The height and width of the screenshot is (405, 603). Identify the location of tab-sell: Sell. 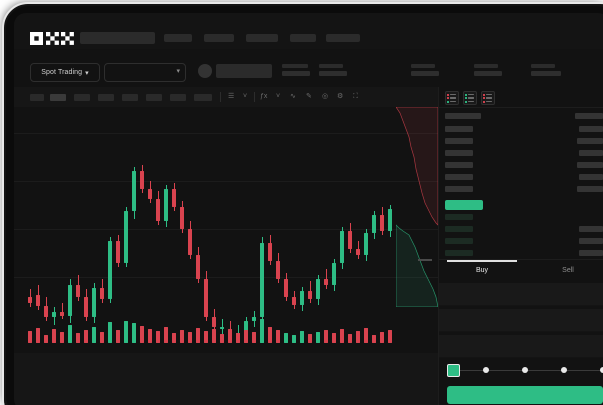
(568, 270).